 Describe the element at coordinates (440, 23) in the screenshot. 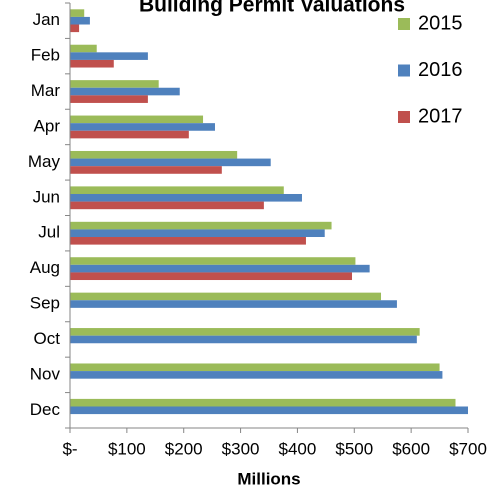

I see `legend-label: 2015` at that location.